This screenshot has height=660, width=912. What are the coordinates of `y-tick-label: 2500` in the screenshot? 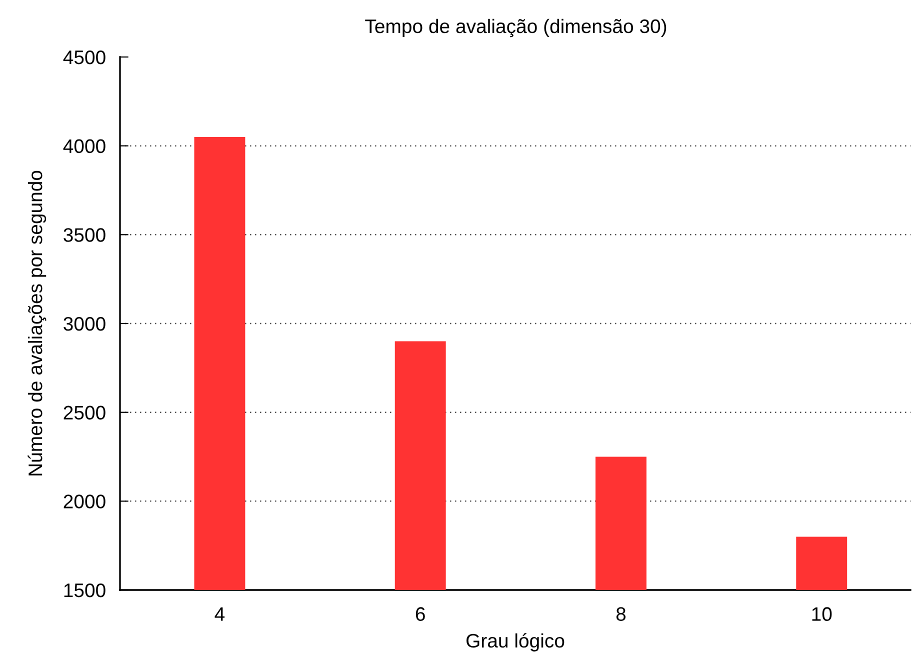 It's located at (85, 413).